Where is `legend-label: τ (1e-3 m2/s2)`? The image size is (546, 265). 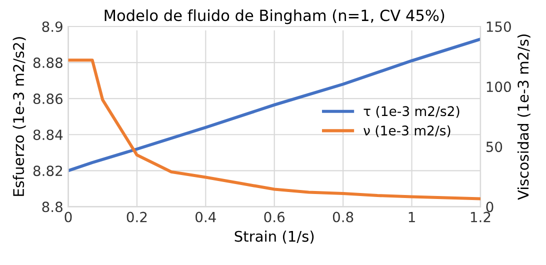 legend-label: τ (1e-3 m2/s2) is located at coordinates (412, 112).